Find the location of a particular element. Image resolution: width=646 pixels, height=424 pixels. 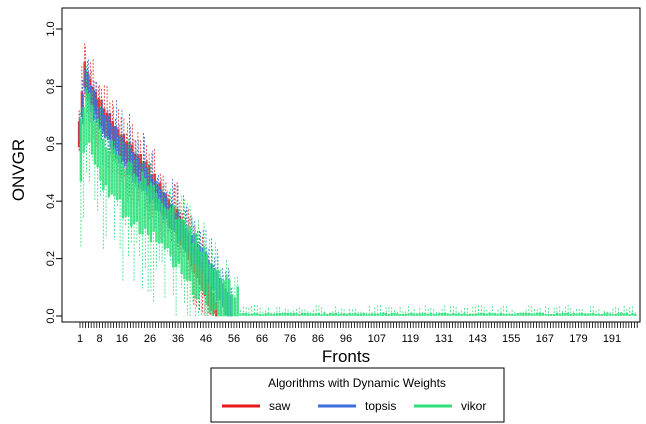

legend-title: Algorithms with Dynamic Weights is located at coordinates (357, 383).